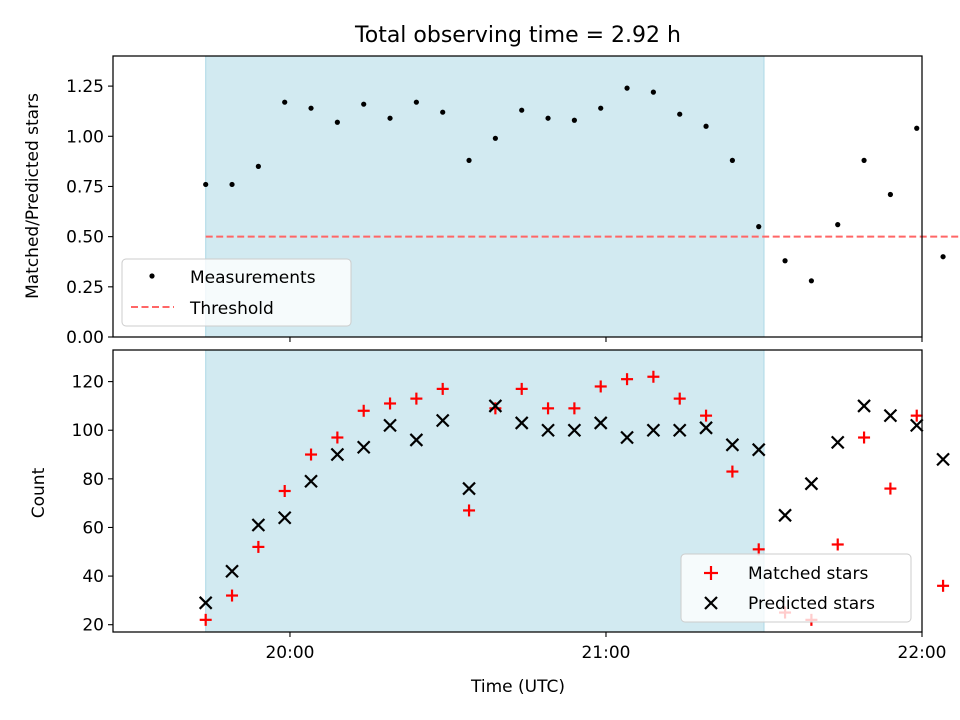 Image resolution: width=960 pixels, height=720 pixels. What do you see at coordinates (85, 288) in the screenshot?
I see `top-y-tick-label: 0.25` at bounding box center [85, 288].